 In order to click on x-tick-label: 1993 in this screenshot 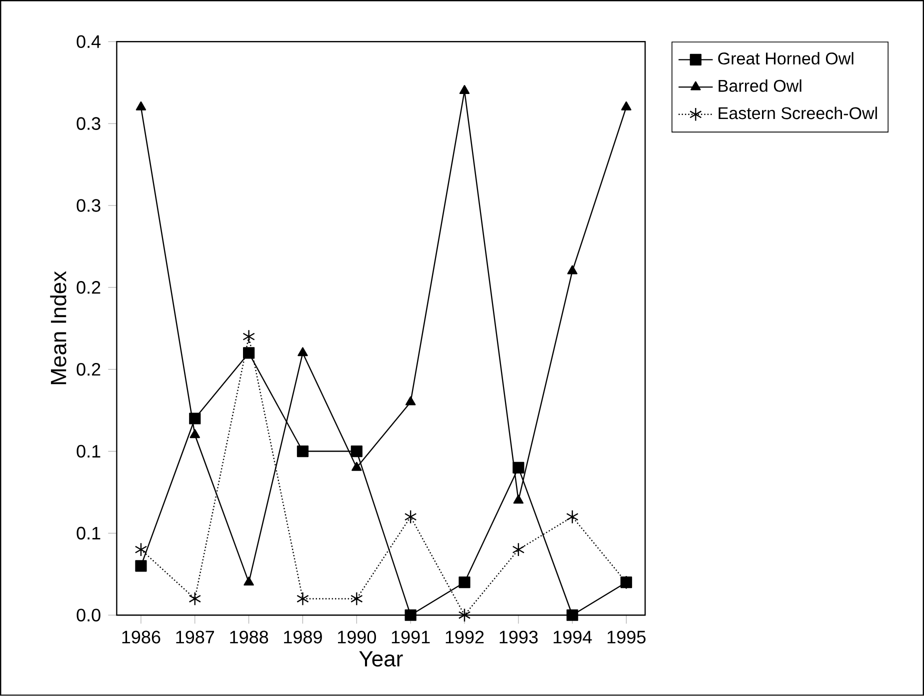, I will do `click(519, 637)`.